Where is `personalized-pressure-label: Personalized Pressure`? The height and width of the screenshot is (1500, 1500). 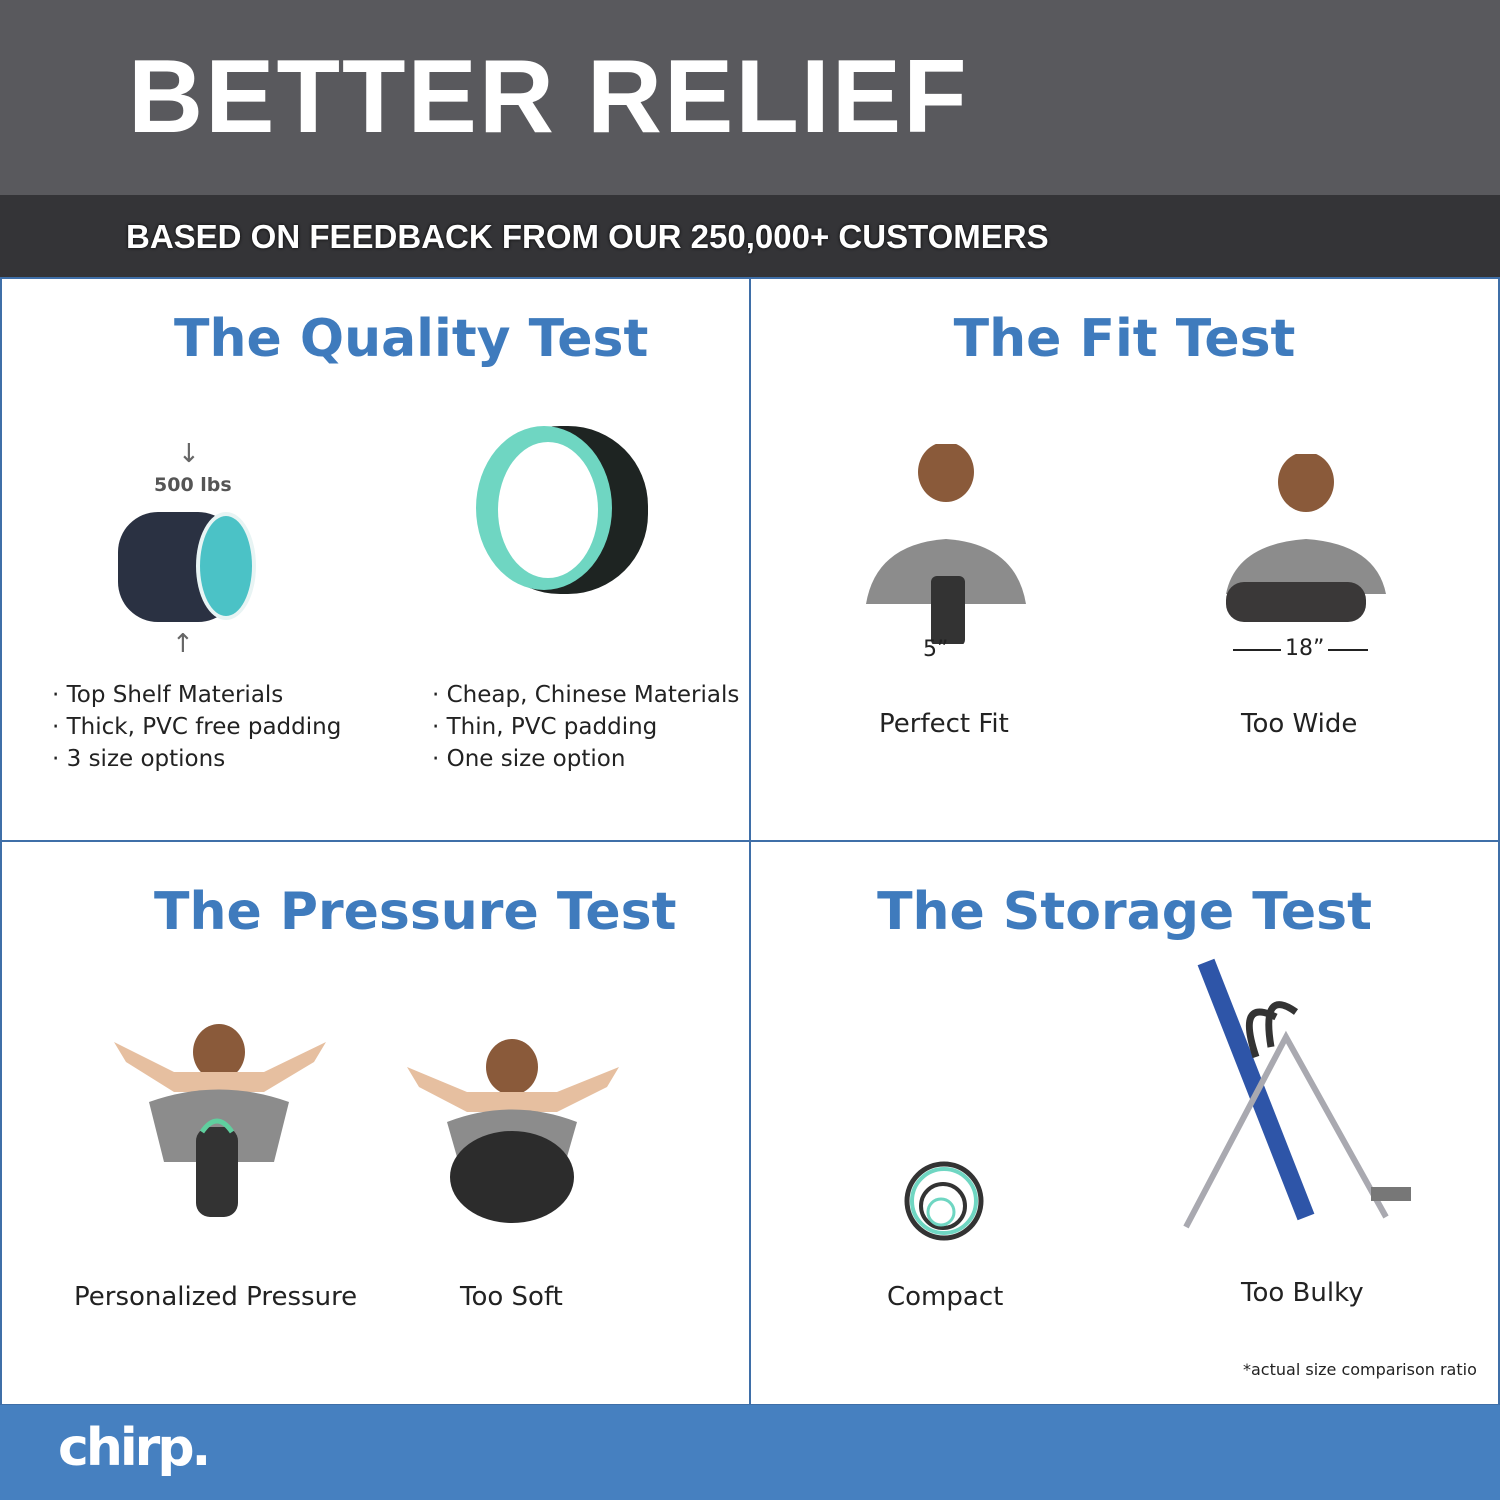 personalized-pressure-label: Personalized Pressure is located at coordinates (216, 1297).